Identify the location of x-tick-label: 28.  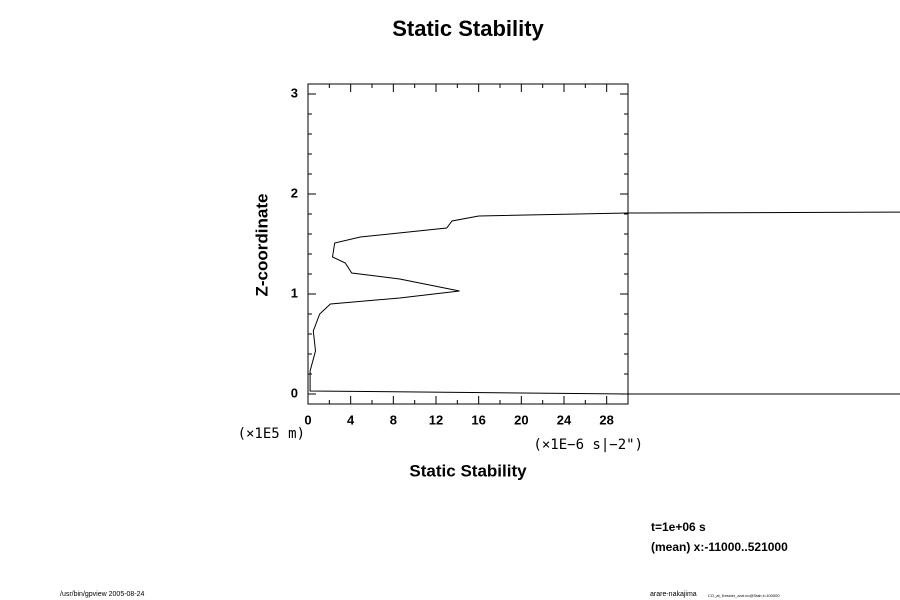
(606, 419).